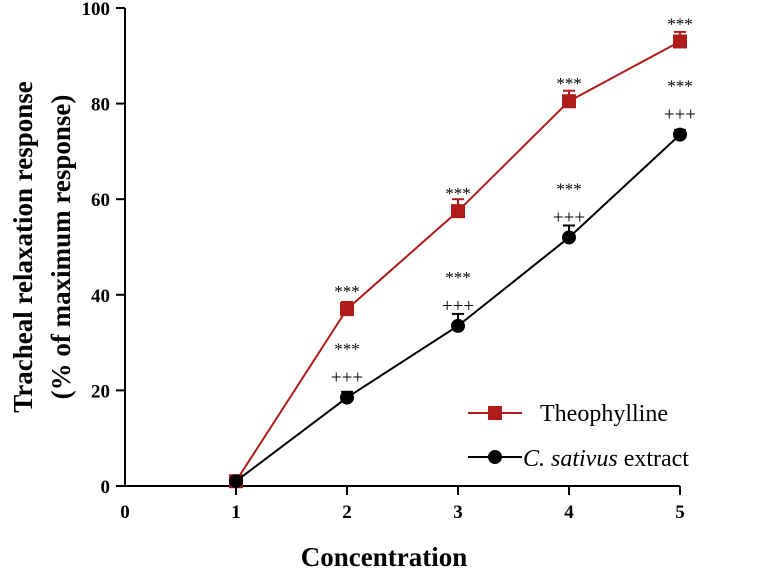 The image size is (776, 572). I want to click on y-tick-label: 60, so click(100, 200).